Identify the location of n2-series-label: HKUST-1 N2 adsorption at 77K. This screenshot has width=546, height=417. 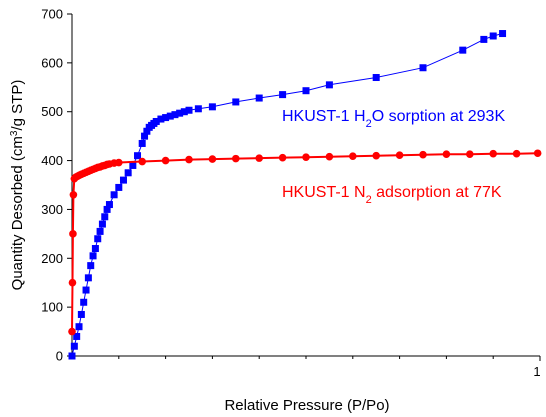
(392, 195).